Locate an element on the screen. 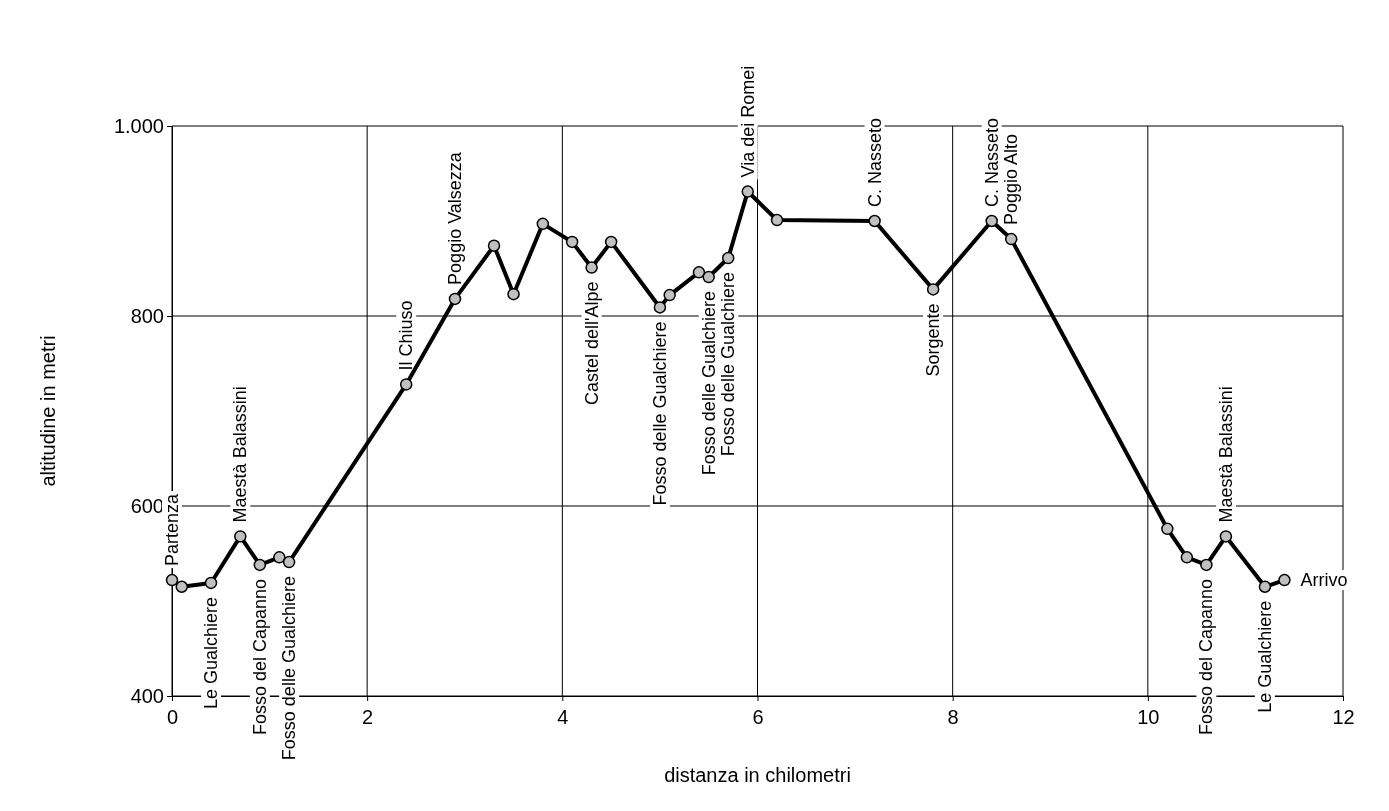 The width and height of the screenshot is (1389, 811). x-tick-label: 8 is located at coordinates (953, 717).